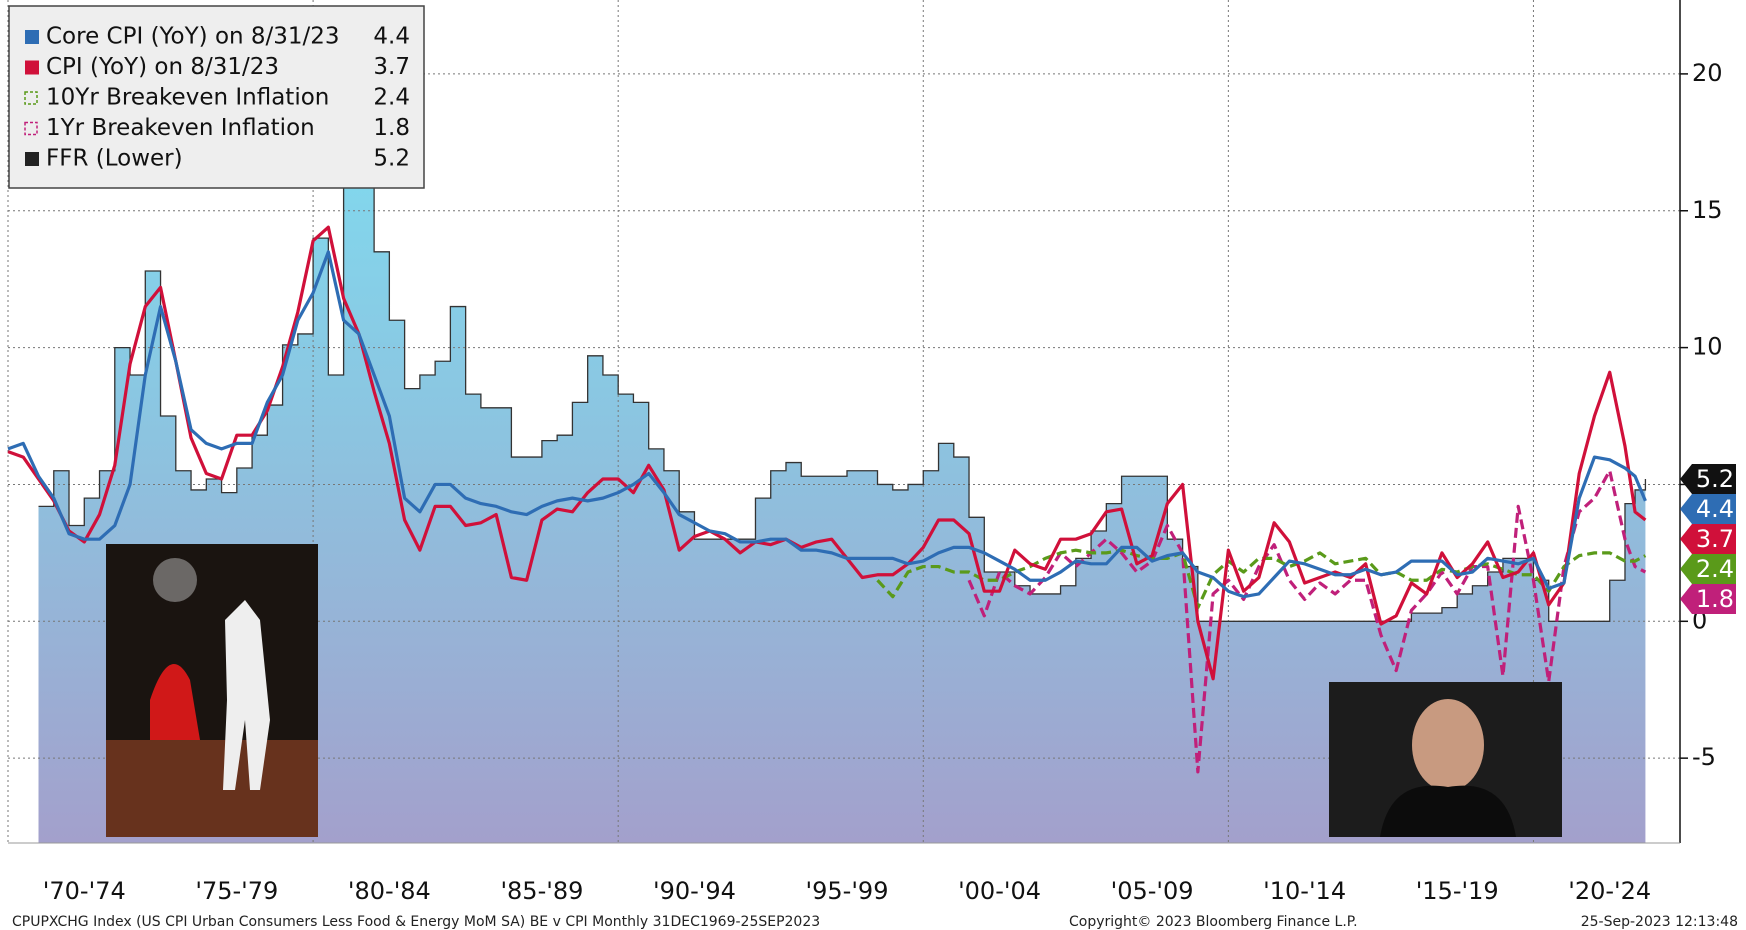  What do you see at coordinates (84, 891) in the screenshot?
I see `x-tick-label: '70-'74` at bounding box center [84, 891].